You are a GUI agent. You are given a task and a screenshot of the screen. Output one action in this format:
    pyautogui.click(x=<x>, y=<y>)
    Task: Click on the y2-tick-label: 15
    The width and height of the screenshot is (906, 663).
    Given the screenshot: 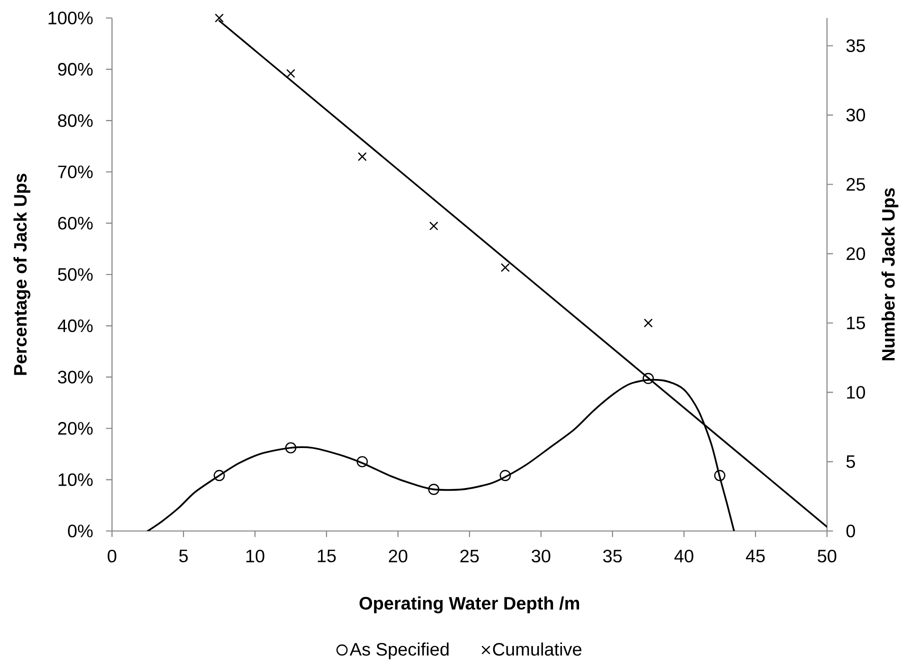 What is the action you would take?
    pyautogui.click(x=856, y=323)
    